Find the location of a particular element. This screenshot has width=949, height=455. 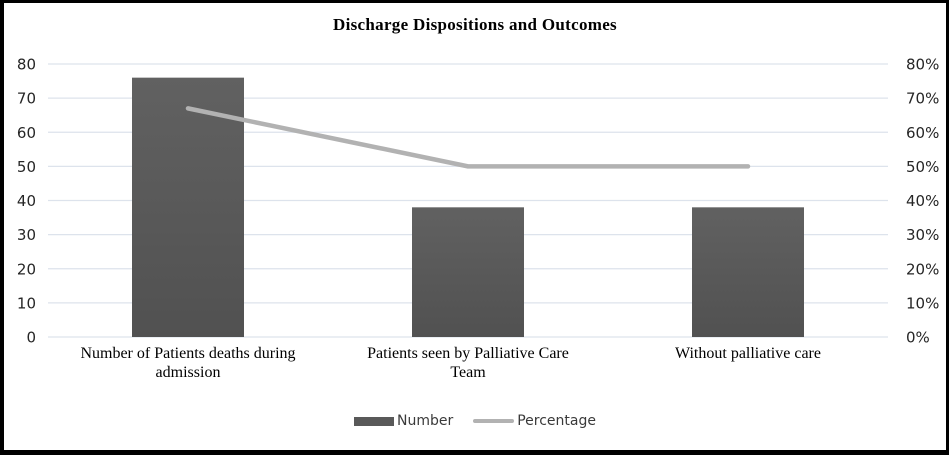

left-axis-tick-label: 80 is located at coordinates (26, 65).